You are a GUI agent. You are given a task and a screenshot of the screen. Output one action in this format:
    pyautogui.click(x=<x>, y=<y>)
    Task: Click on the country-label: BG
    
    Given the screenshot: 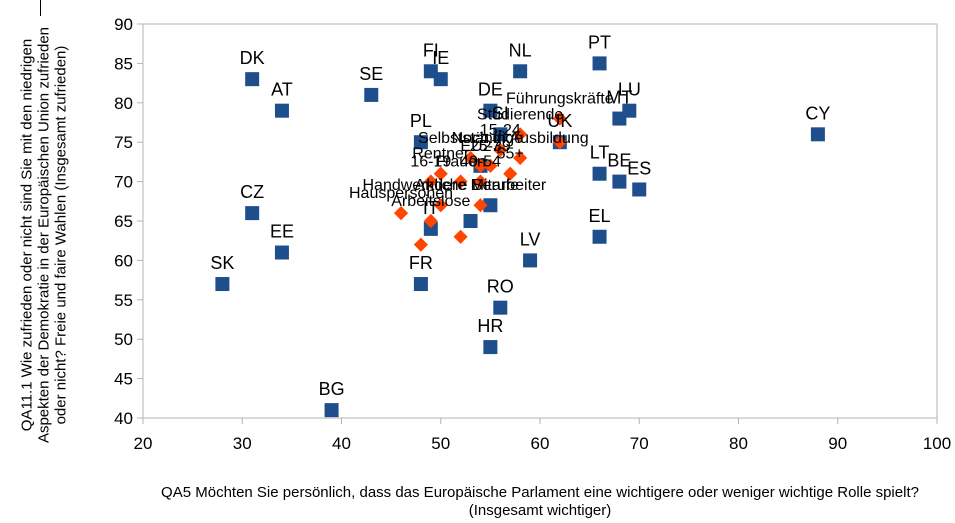 What is the action you would take?
    pyautogui.click(x=332, y=389)
    